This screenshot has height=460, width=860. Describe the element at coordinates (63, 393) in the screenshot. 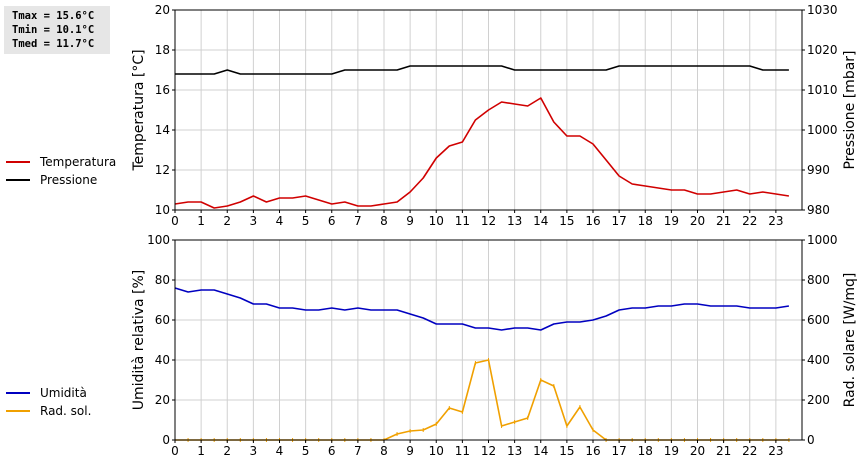

I see `legend-label-humidity: Umidità` at that location.